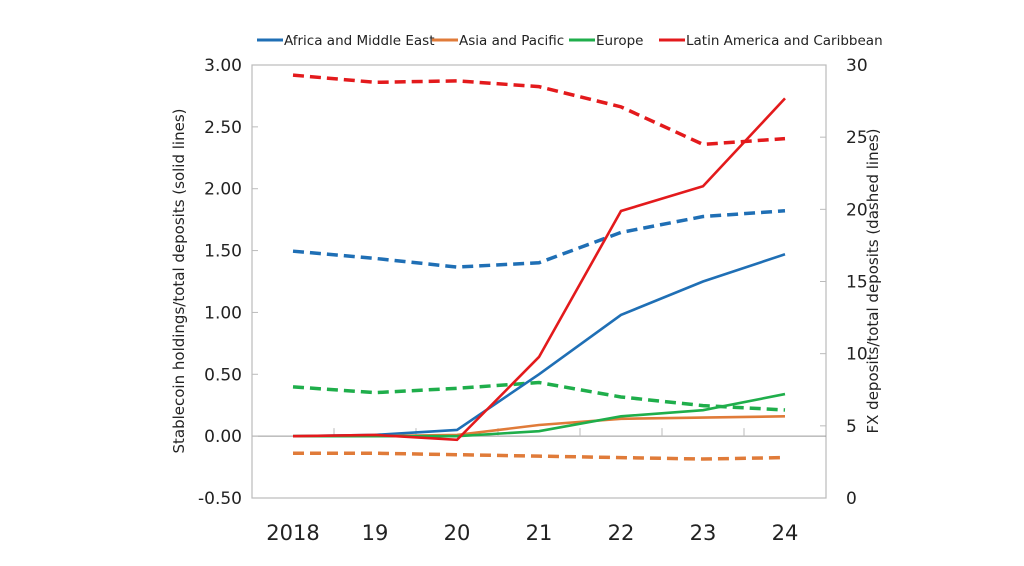 This screenshot has height=566, width=1024. Describe the element at coordinates (359, 41) in the screenshot. I see `legend-label: Africa and Middle East` at that location.